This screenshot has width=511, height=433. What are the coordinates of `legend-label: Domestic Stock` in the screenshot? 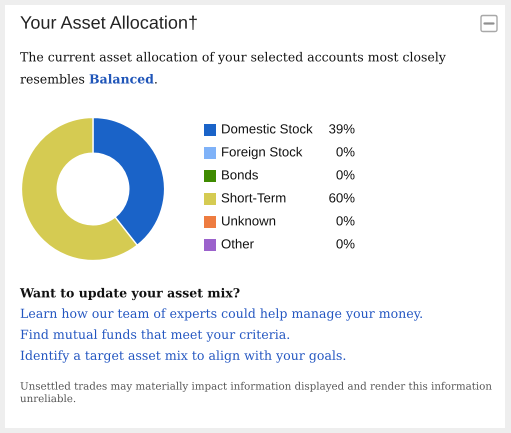 It's located at (267, 129).